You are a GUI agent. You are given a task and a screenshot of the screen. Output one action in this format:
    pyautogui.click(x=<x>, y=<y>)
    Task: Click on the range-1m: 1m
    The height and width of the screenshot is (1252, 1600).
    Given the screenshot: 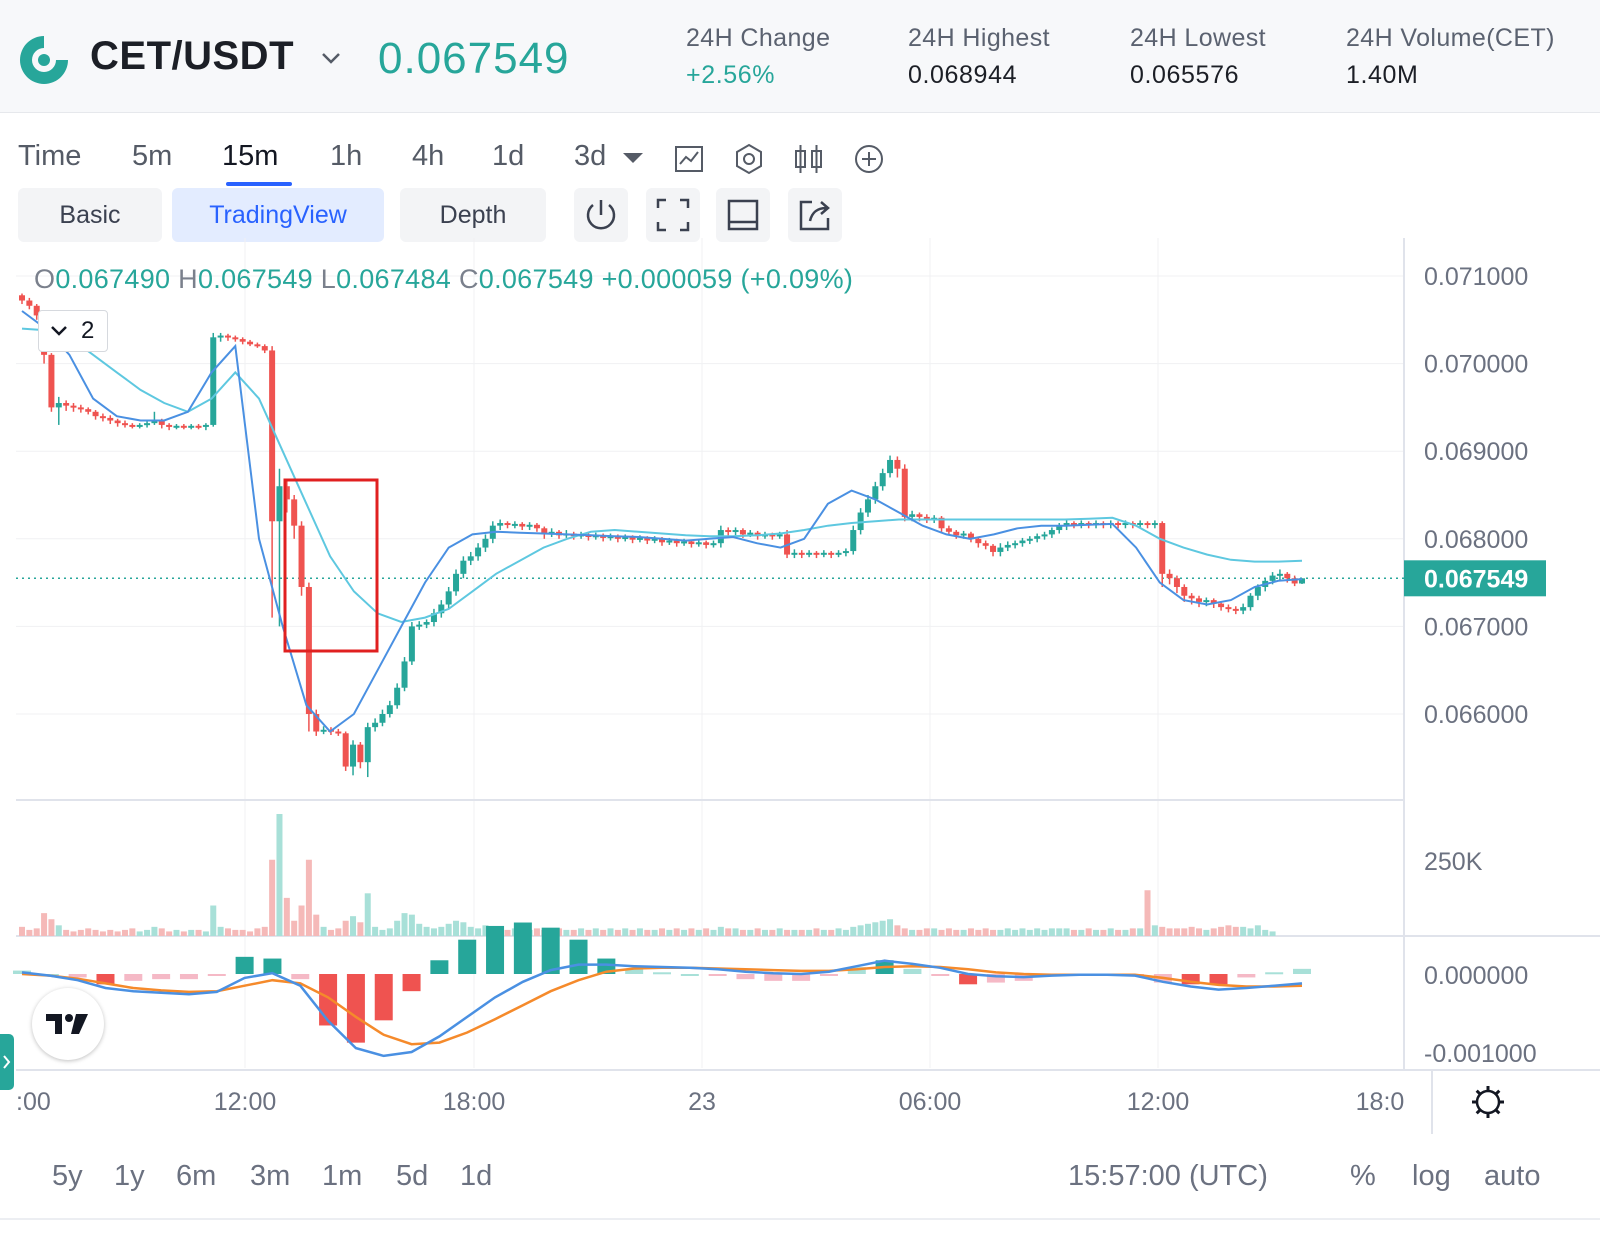 What is the action you would take?
    pyautogui.click(x=342, y=1176)
    